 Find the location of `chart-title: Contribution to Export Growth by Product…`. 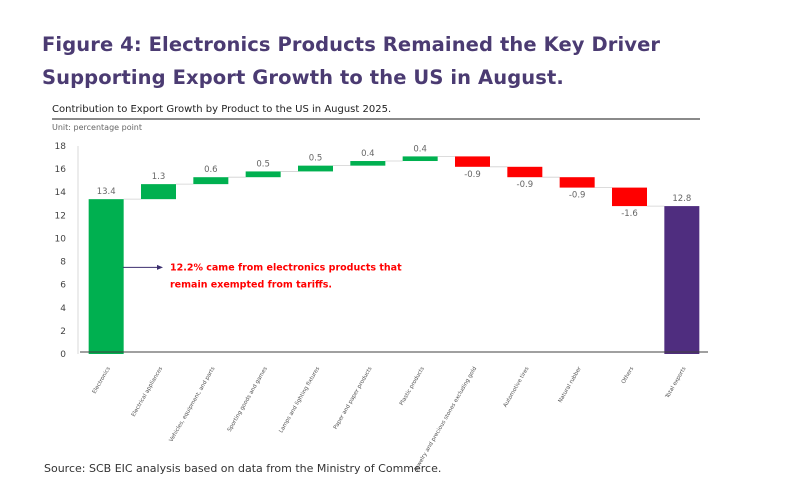

chart-title: Contribution to Export Growth by Product… is located at coordinates (222, 109).